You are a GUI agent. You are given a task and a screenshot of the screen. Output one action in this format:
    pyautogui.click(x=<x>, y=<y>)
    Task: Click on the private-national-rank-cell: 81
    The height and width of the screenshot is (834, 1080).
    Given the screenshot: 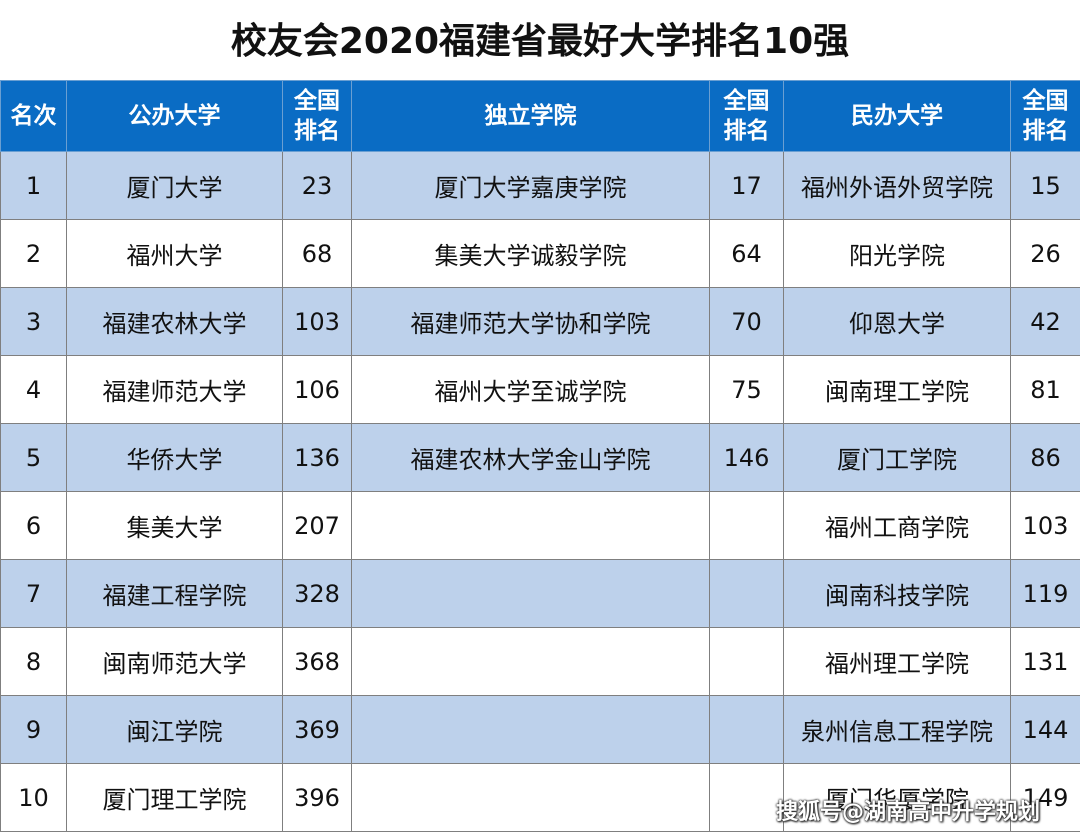 What is the action you would take?
    pyautogui.click(x=1045, y=389)
    